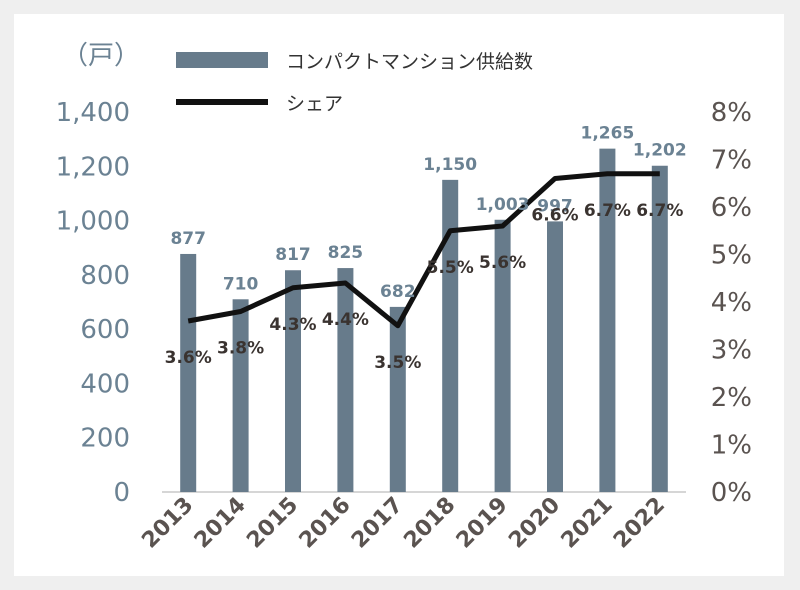 The image size is (800, 590). Describe the element at coordinates (93, 167) in the screenshot. I see `left-tick-label: 1,200` at that location.